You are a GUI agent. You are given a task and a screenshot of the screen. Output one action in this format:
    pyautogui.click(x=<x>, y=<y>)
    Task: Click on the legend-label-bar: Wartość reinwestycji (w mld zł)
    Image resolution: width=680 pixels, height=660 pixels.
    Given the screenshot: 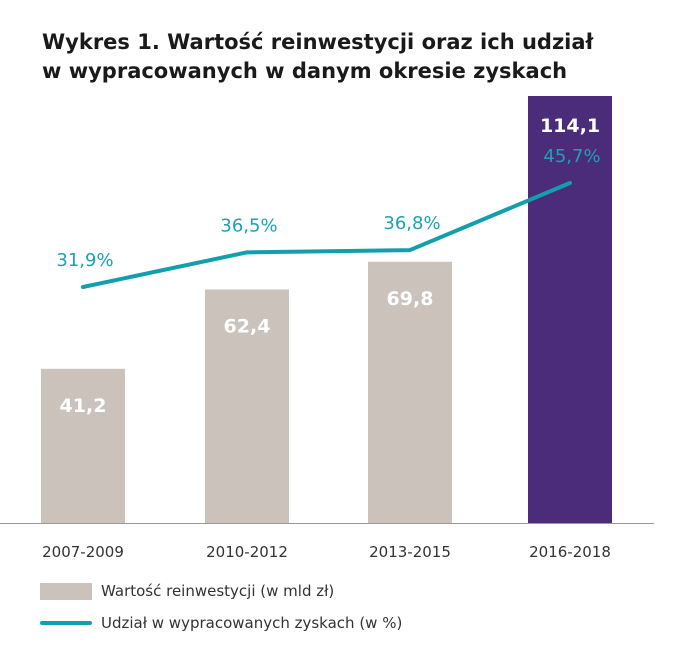 What is the action you would take?
    pyautogui.click(x=218, y=591)
    